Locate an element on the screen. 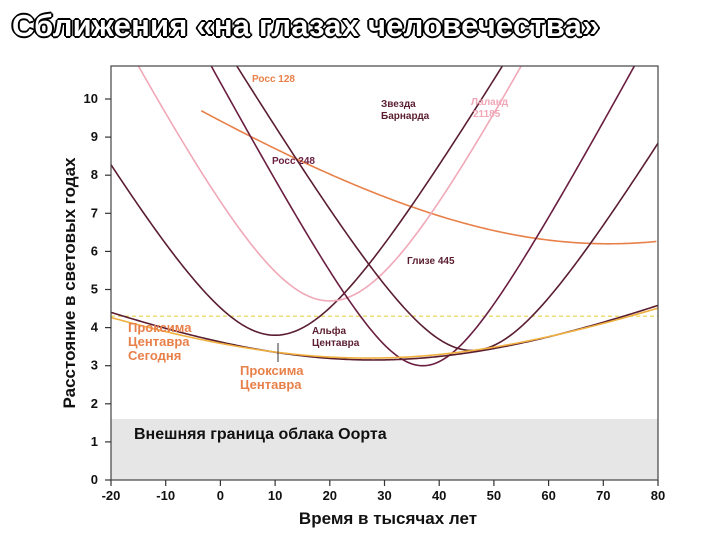 The height and width of the screenshot is (540, 720). label-ross128: Росс 128 is located at coordinates (273, 79).